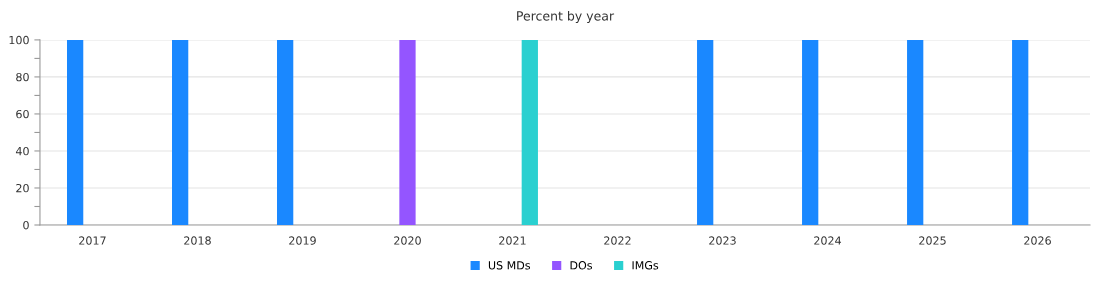 This screenshot has height=300, width=1110. Describe the element at coordinates (722, 240) in the screenshot. I see `x-tick-label: 2023` at that location.